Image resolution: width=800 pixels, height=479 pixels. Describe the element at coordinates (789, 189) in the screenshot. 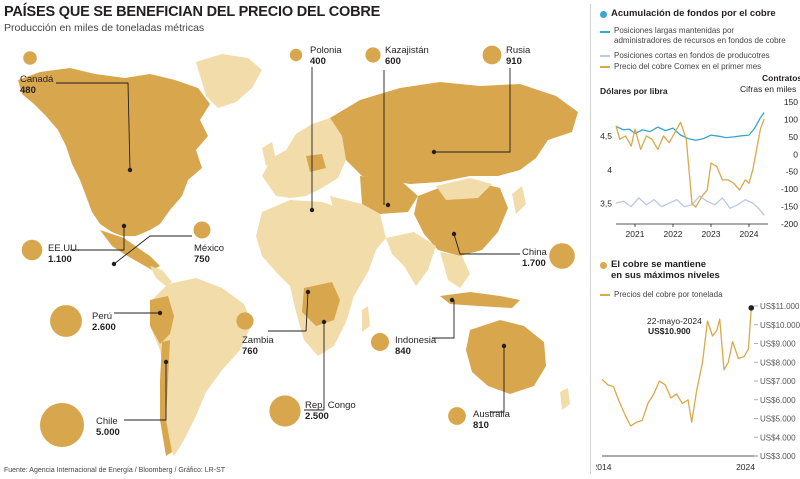

I see `fund-right-tick-label: -100` at that location.